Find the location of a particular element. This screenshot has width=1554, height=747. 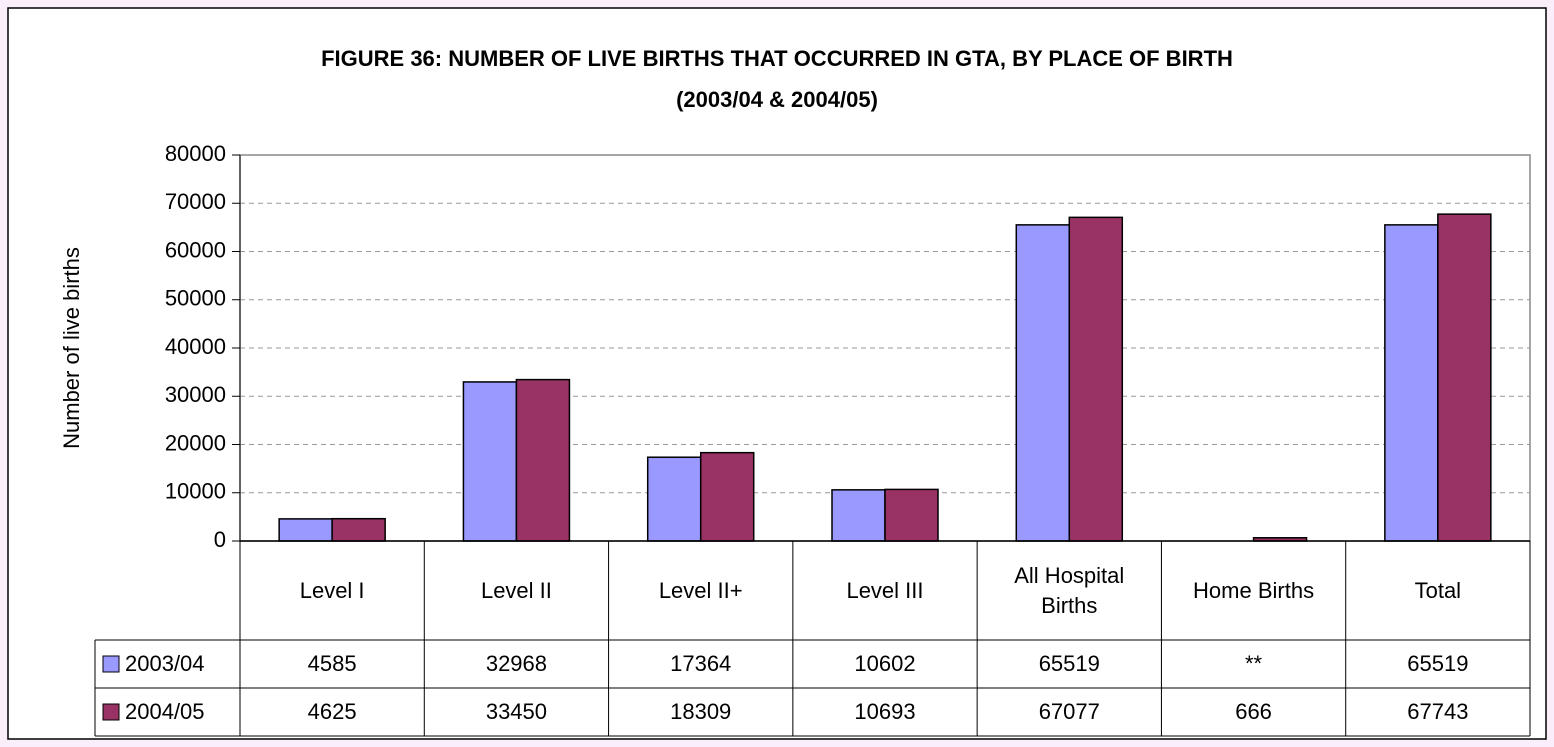

x-tick-label: Level III is located at coordinates (885, 590).